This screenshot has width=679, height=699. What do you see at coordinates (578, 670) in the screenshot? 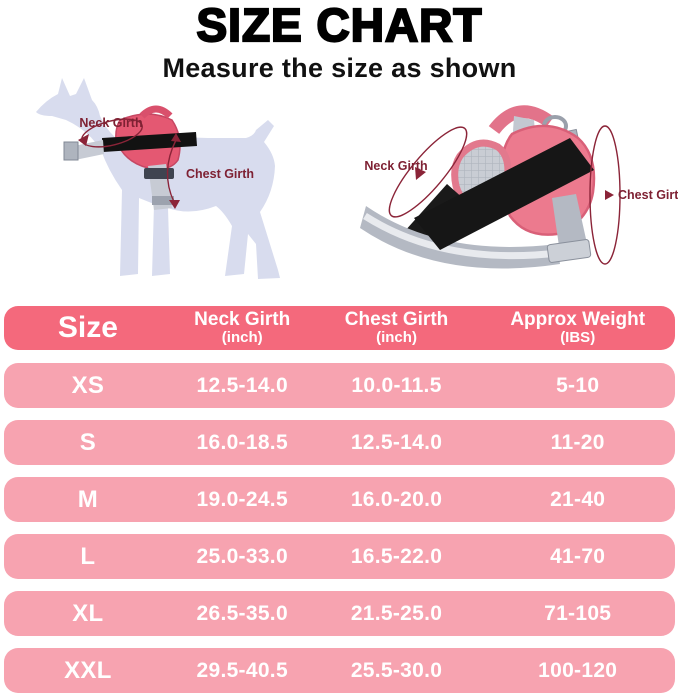
I see `weight-value: 100-120` at bounding box center [578, 670].